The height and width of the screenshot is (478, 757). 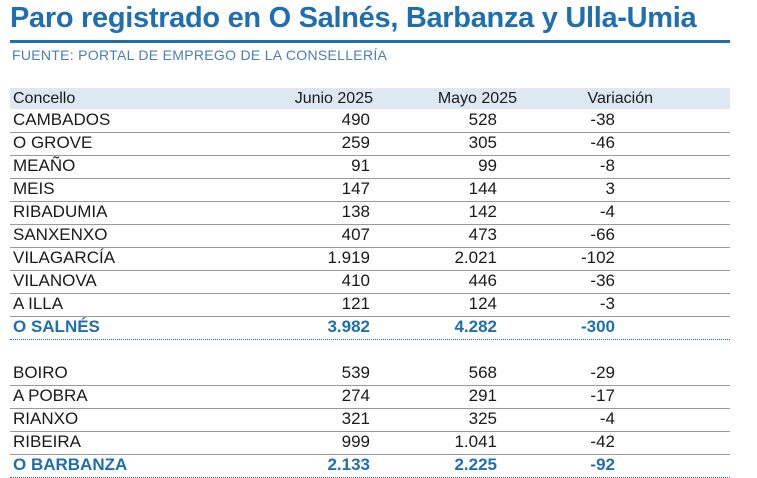 I want to click on cell-variacion: -29, so click(x=602, y=372).